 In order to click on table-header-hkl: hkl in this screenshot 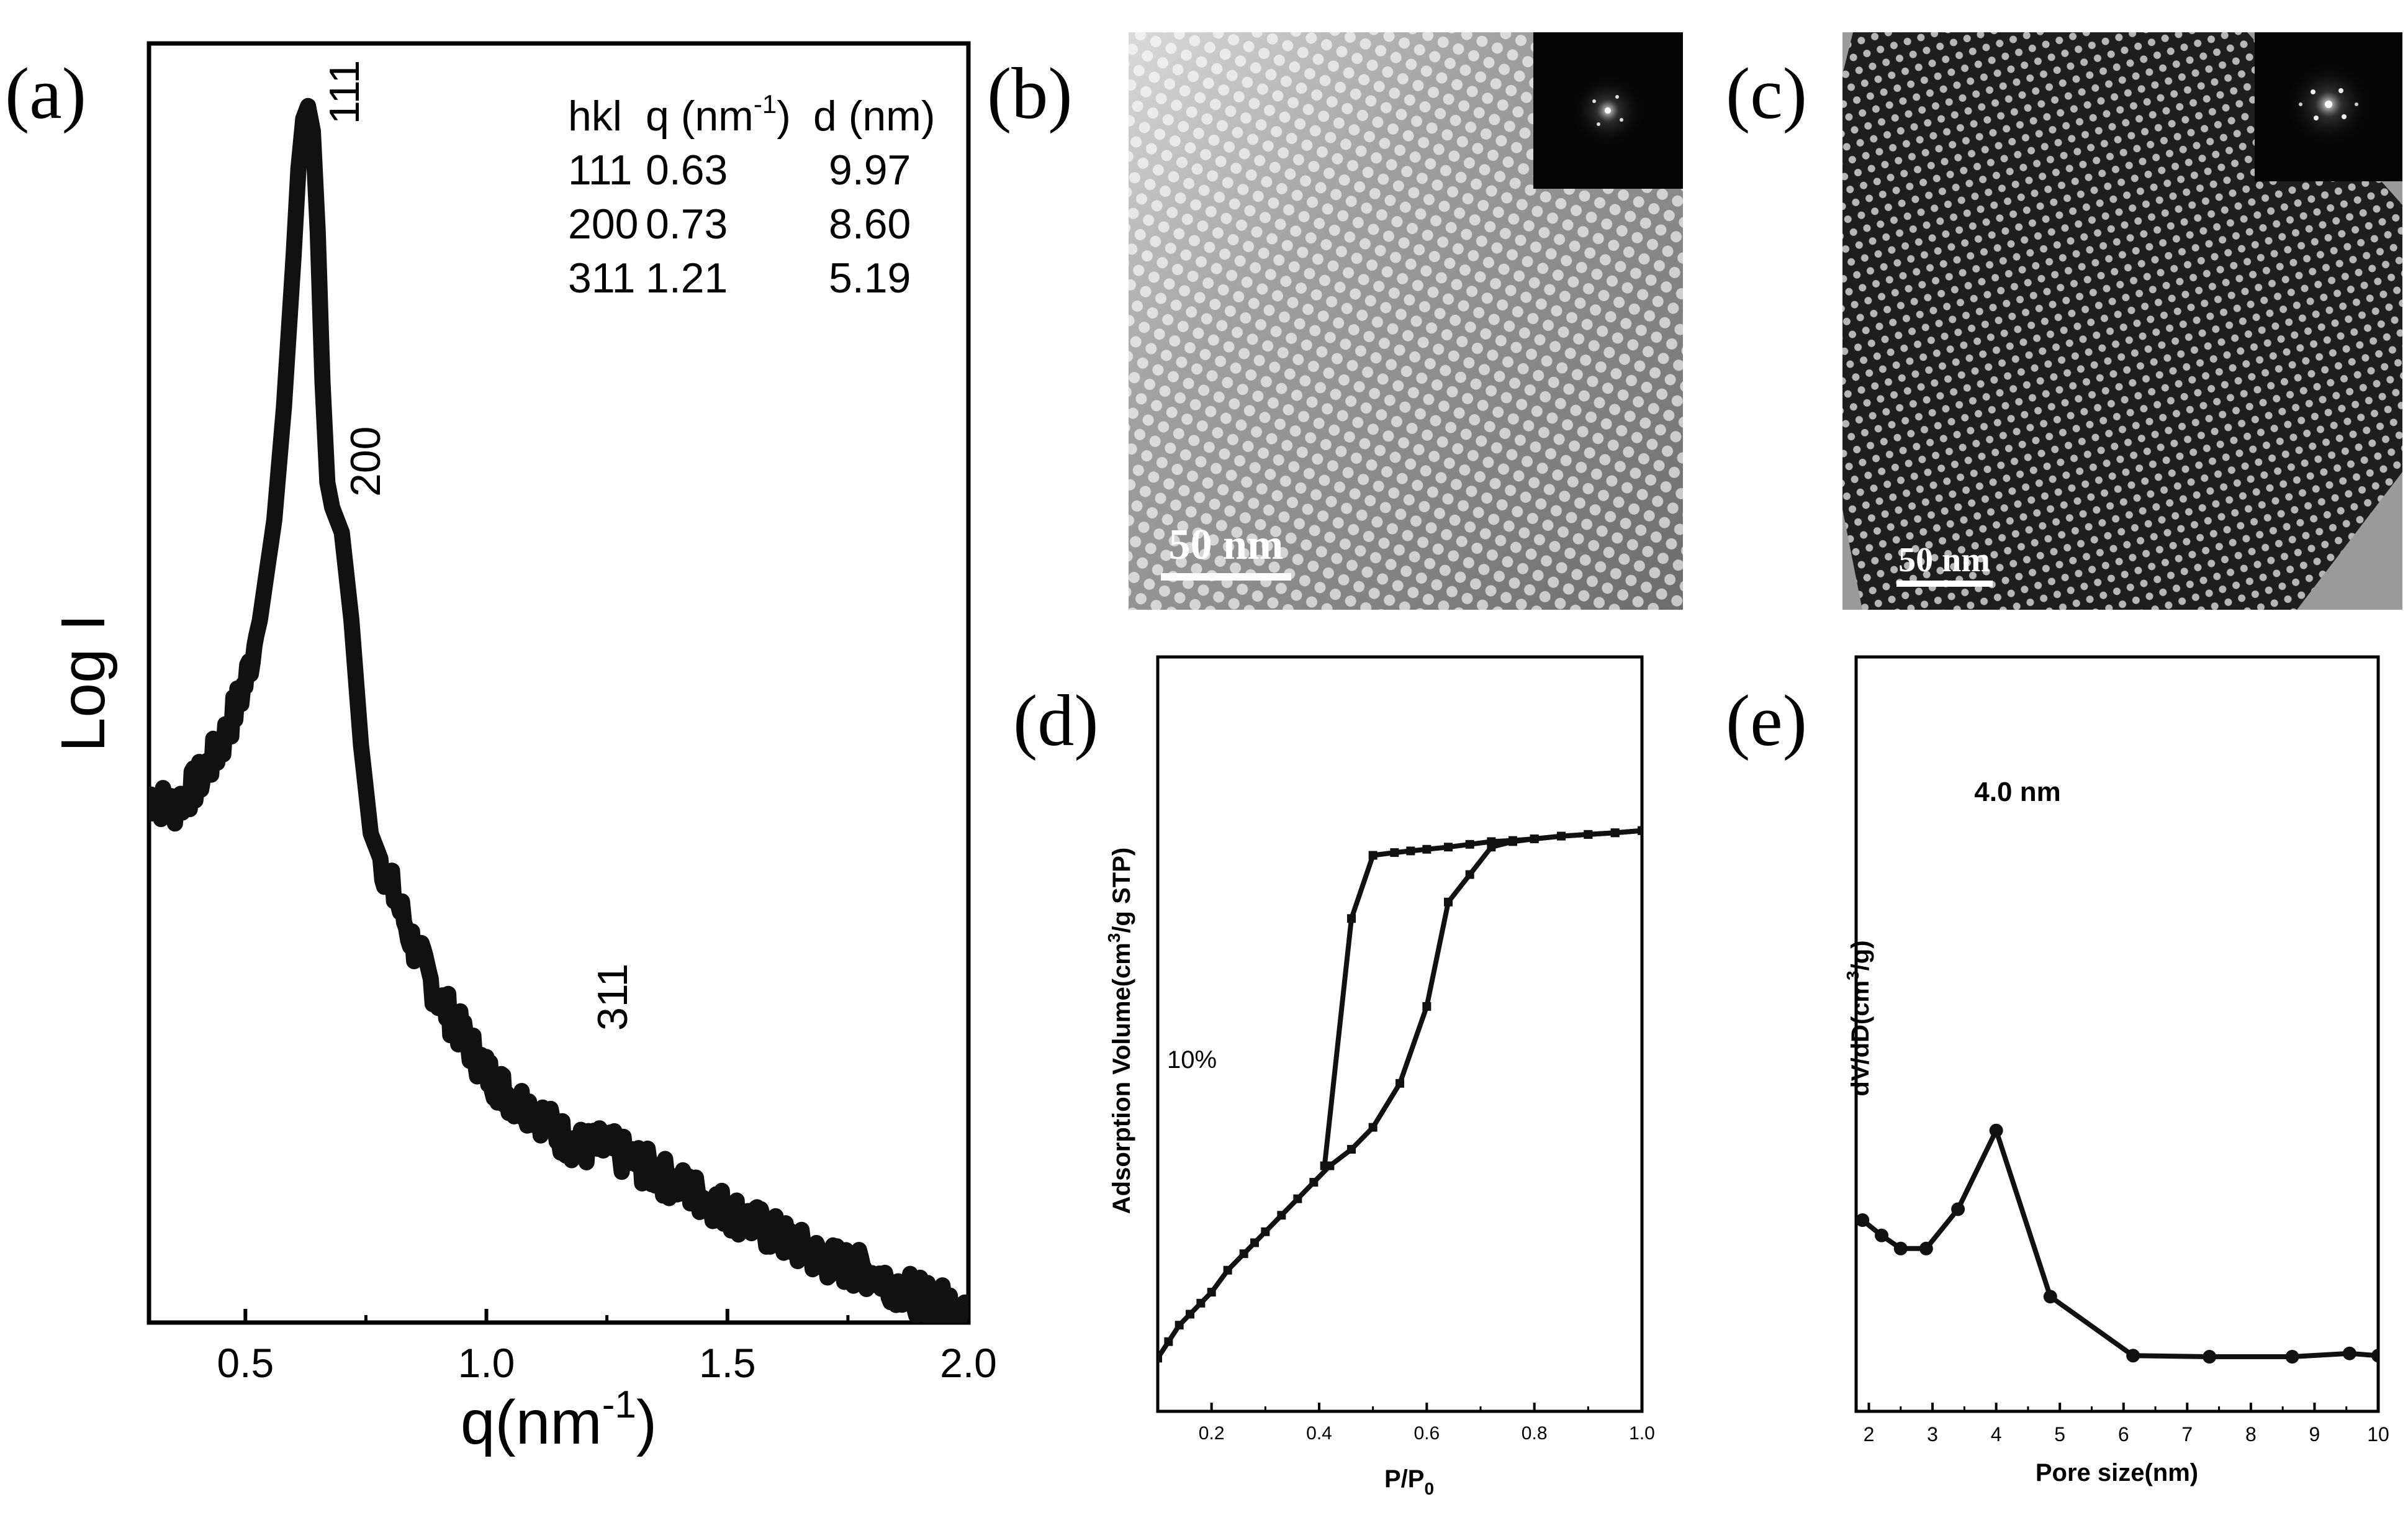, I will do `click(595, 116)`.